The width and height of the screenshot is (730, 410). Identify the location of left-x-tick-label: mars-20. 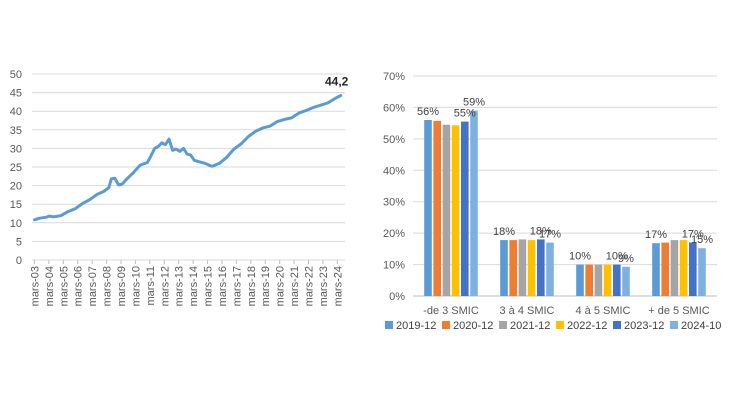
(281, 286).